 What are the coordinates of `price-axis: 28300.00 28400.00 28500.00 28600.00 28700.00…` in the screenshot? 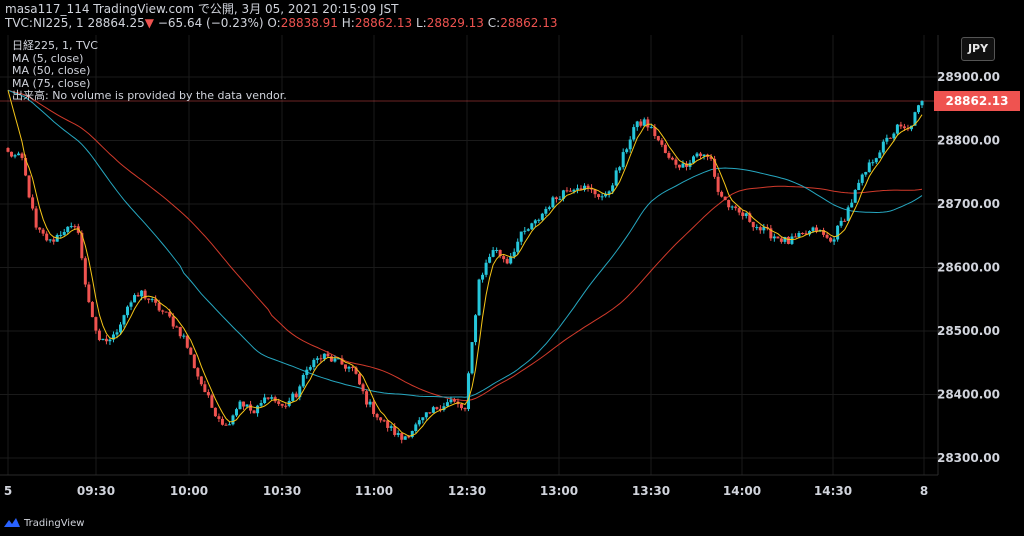 It's located at (968, 267).